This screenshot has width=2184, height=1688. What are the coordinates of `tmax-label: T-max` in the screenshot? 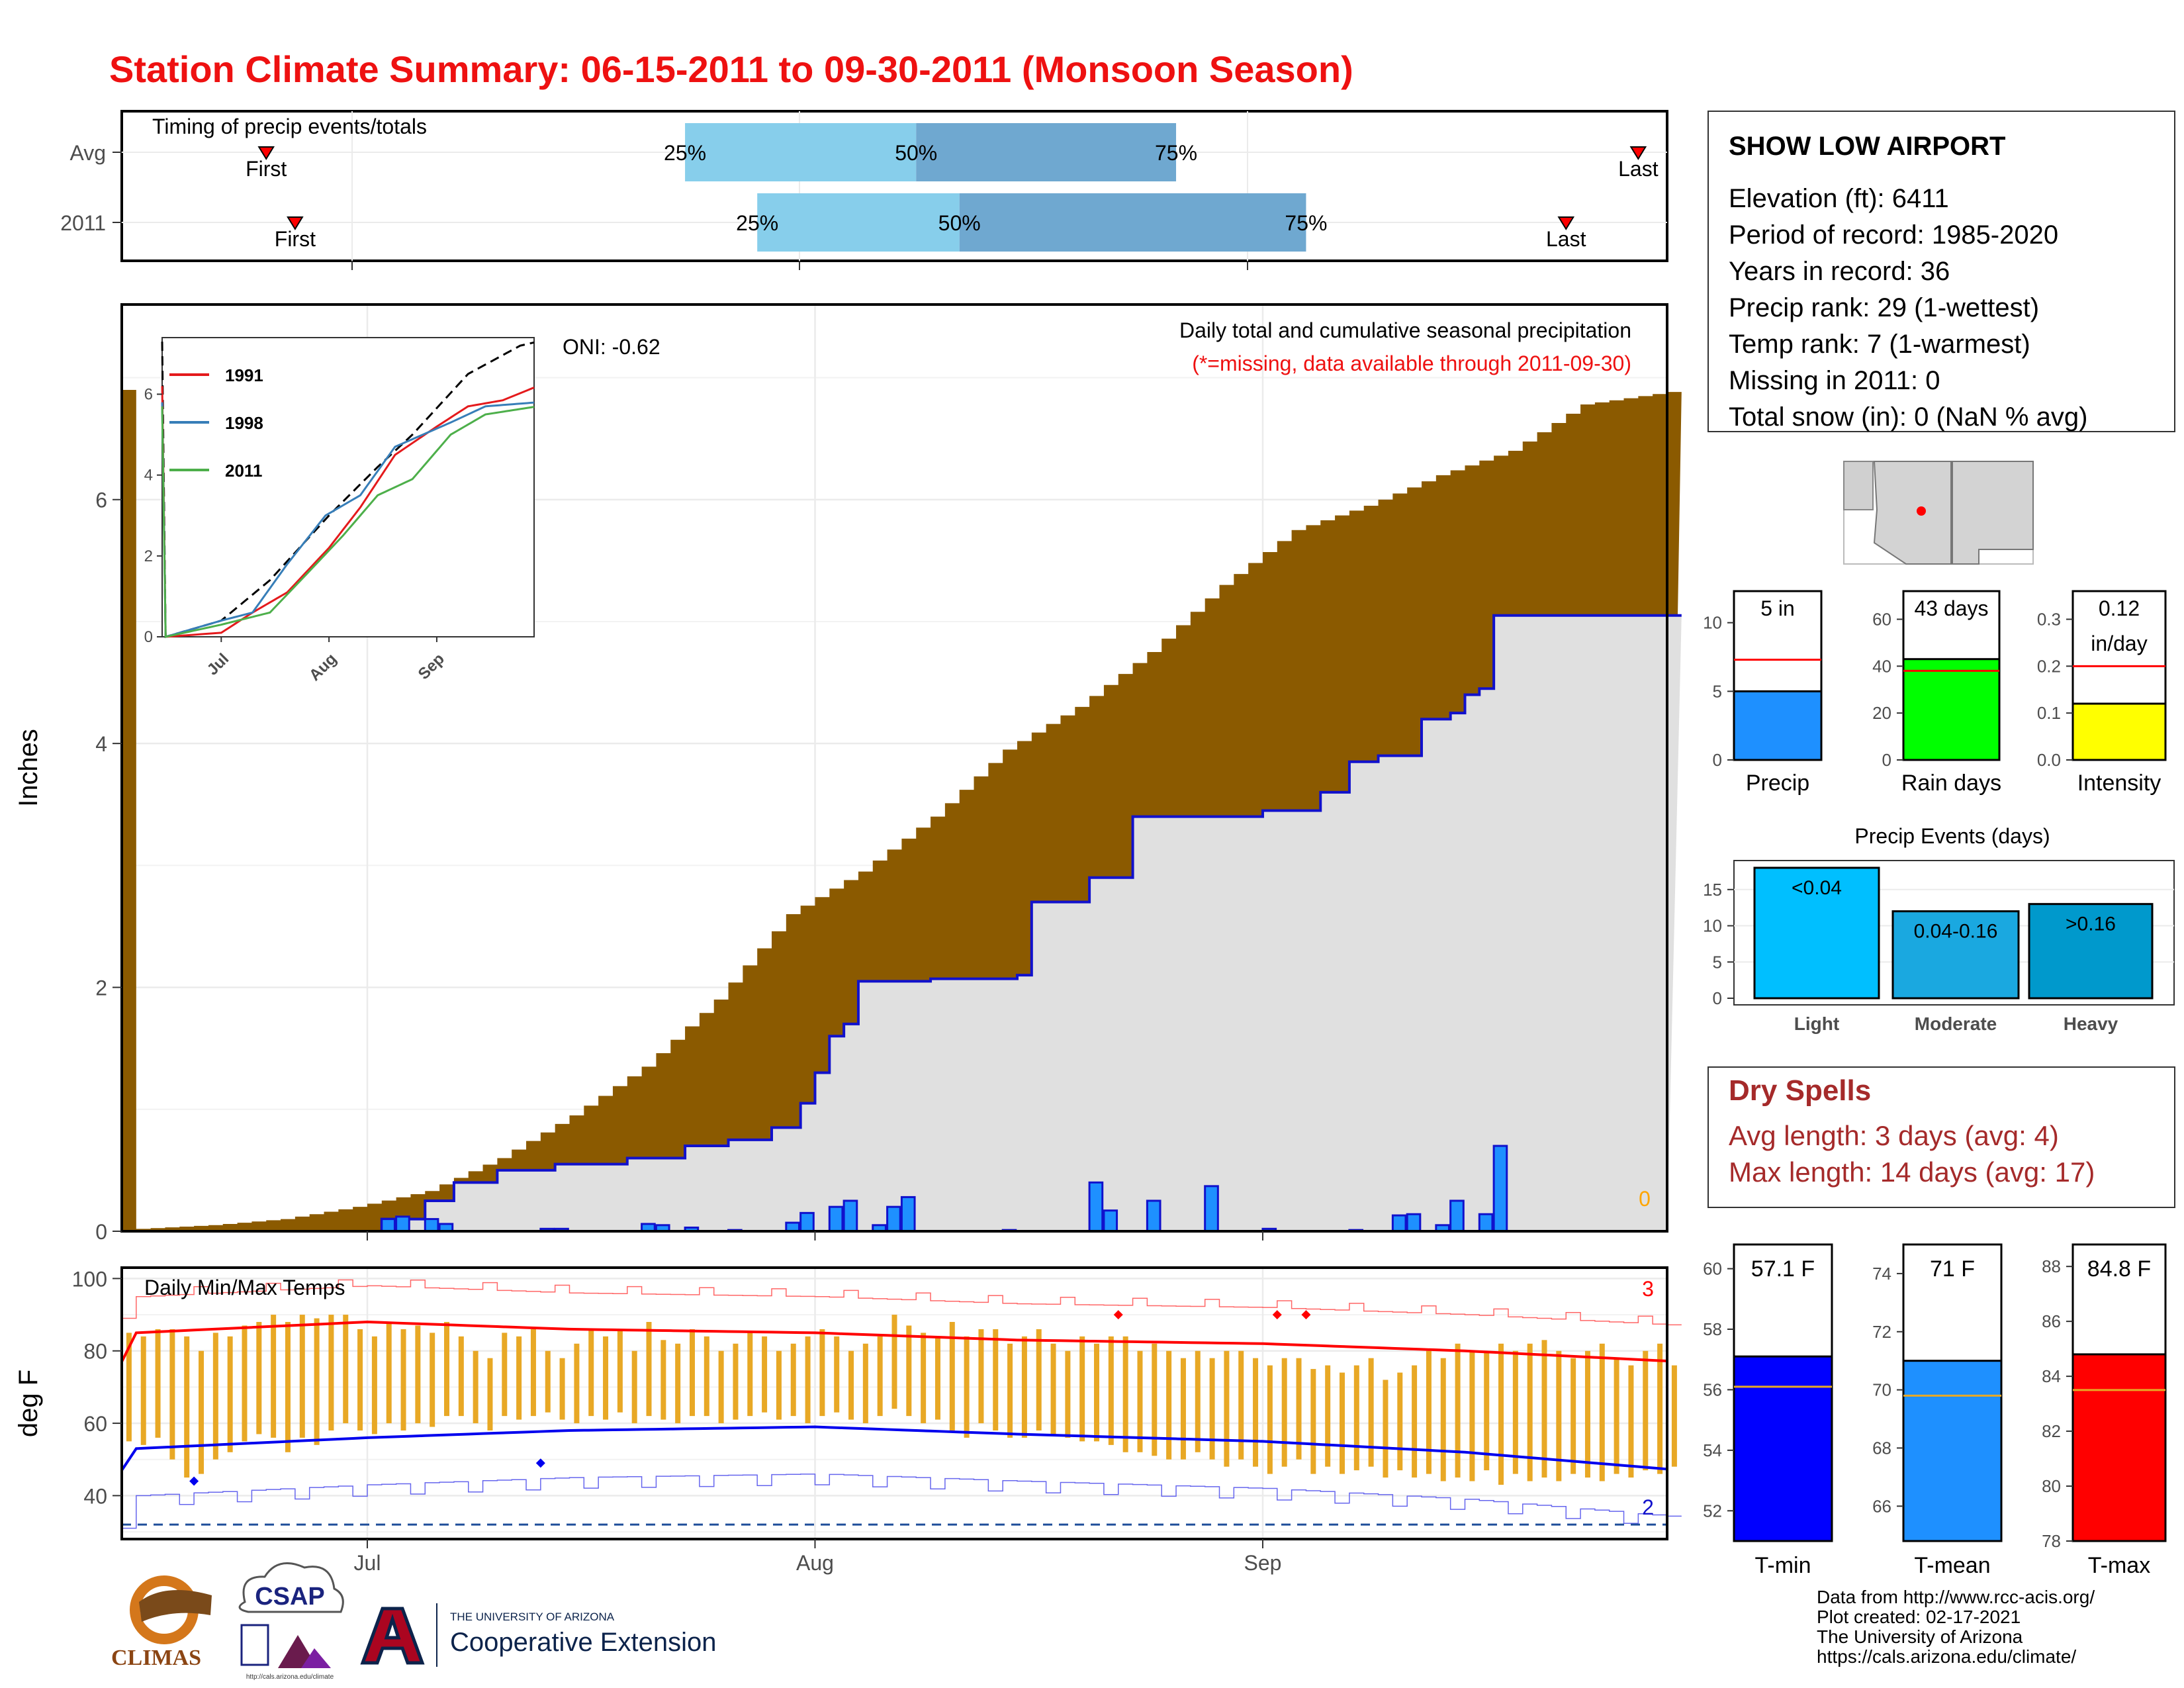 It's located at (2119, 1565).